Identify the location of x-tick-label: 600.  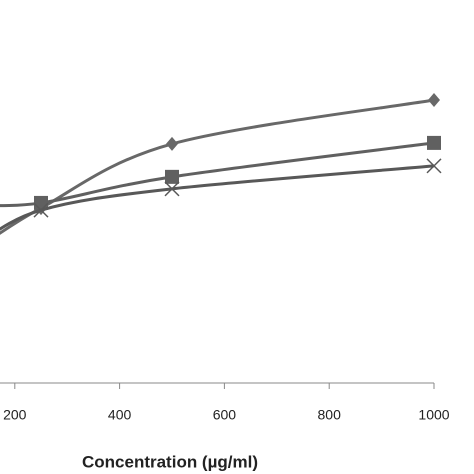
(225, 415).